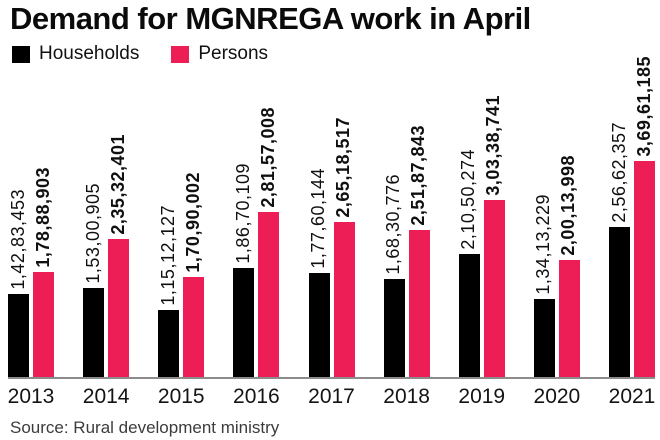  Describe the element at coordinates (242, 213) in the screenshot. I see `value-label-households-2016: 1,86,70,109` at that location.